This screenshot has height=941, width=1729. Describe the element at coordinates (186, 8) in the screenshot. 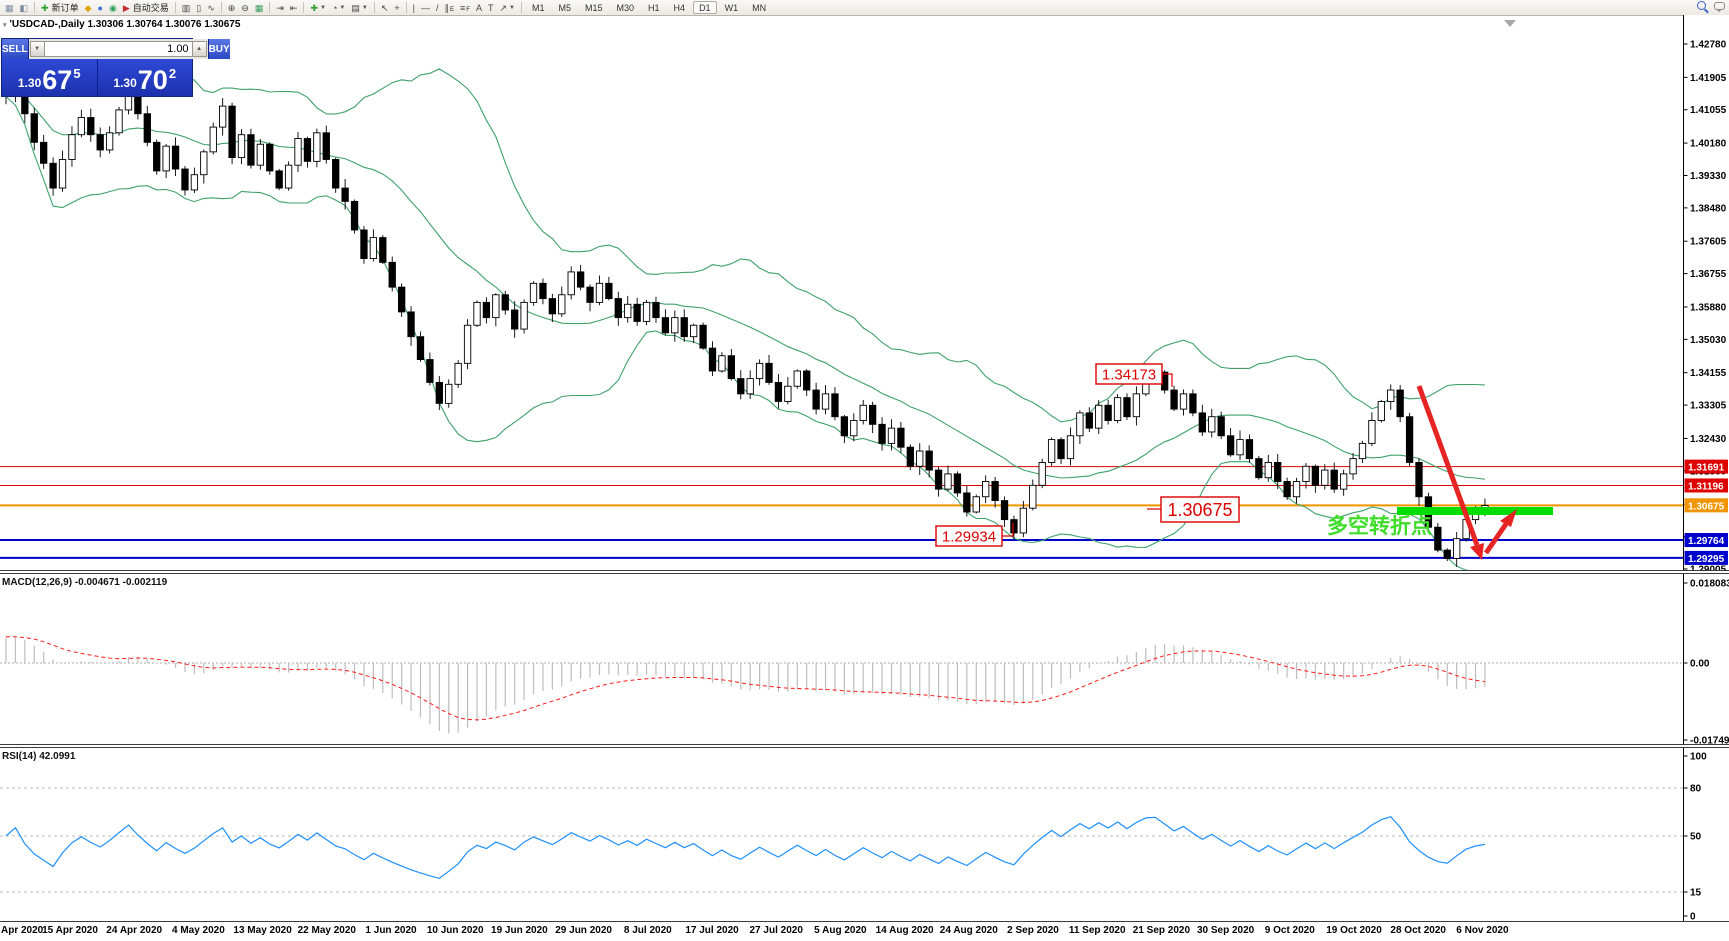

I see `bar-chart-mode-icon: ▥` at that location.